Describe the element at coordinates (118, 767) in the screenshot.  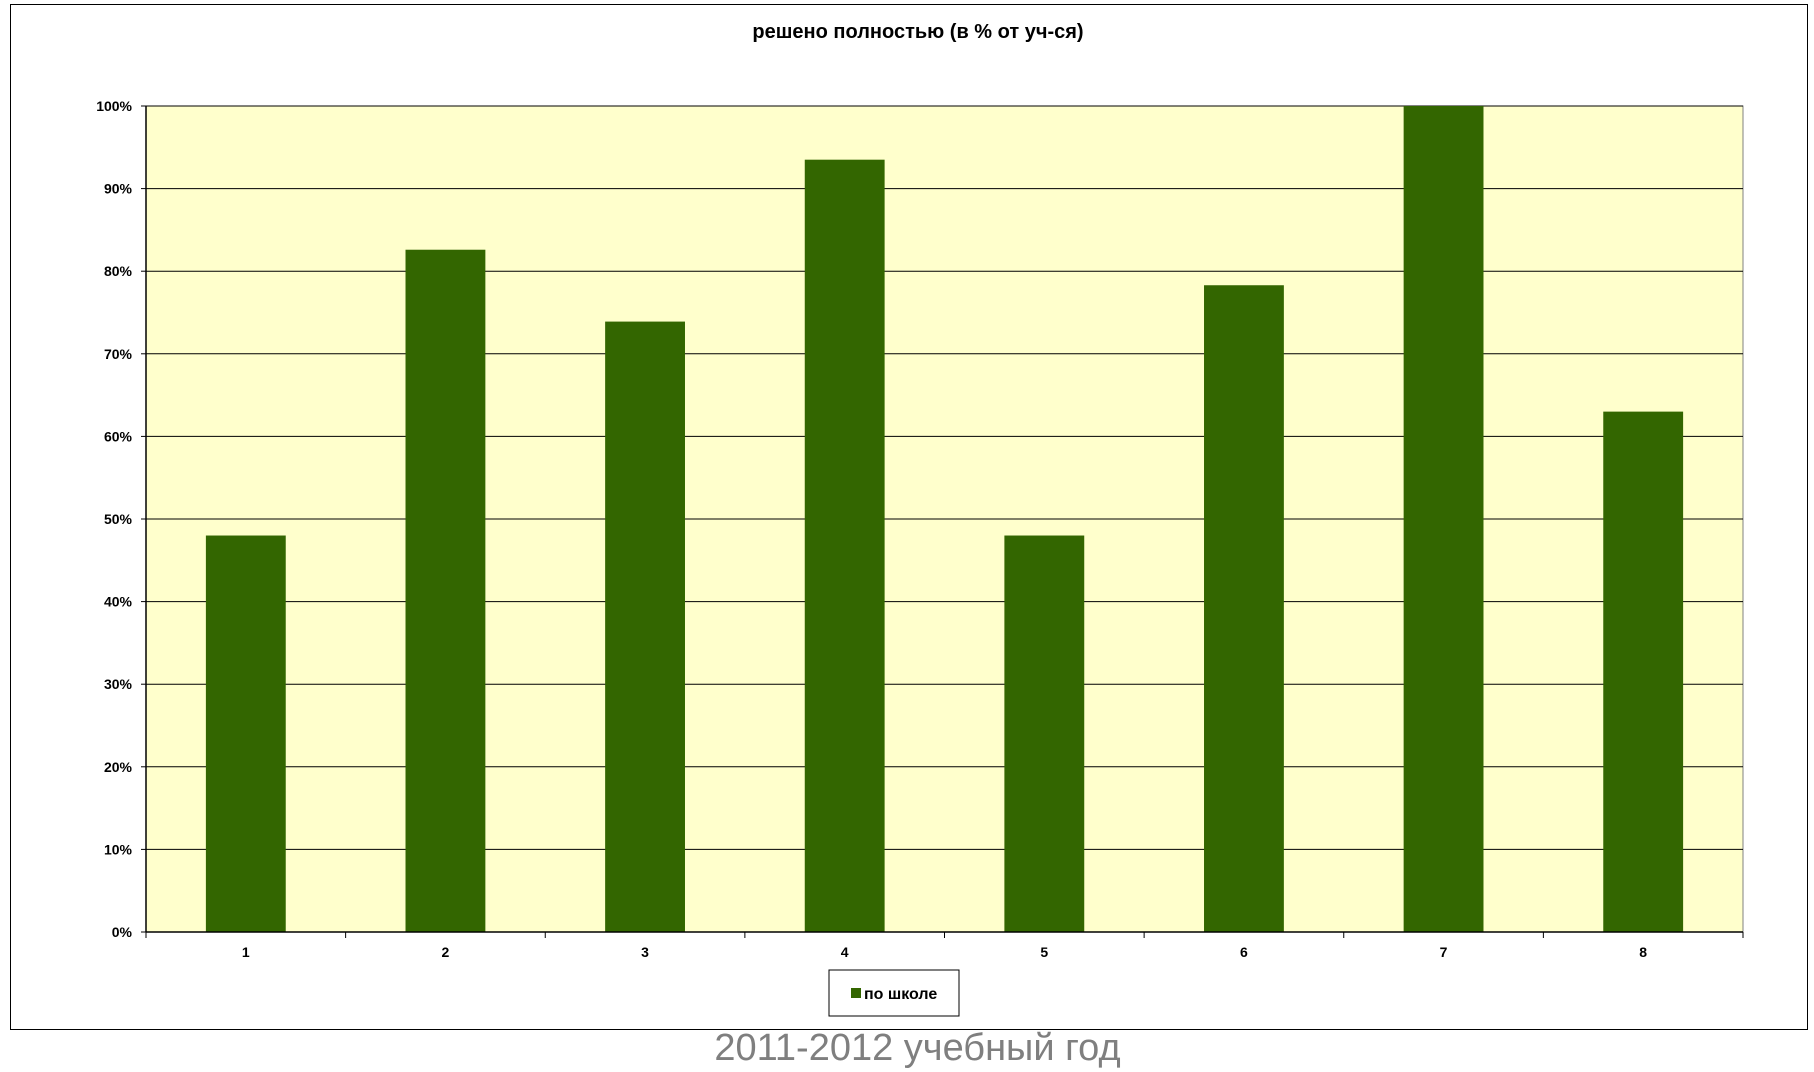
I see `y-tick-label: 20%` at that location.